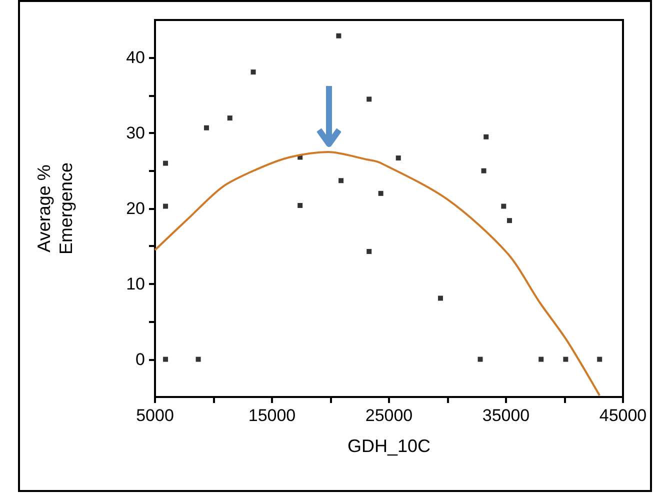 Image resolution: width=656 pixels, height=496 pixels. What do you see at coordinates (389, 446) in the screenshot?
I see `x-axis-title: GDH_10C` at bounding box center [389, 446].